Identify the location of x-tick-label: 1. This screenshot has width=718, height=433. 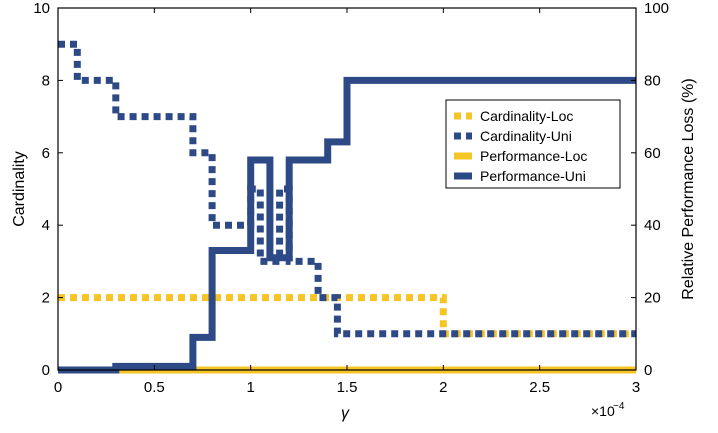
(250, 387).